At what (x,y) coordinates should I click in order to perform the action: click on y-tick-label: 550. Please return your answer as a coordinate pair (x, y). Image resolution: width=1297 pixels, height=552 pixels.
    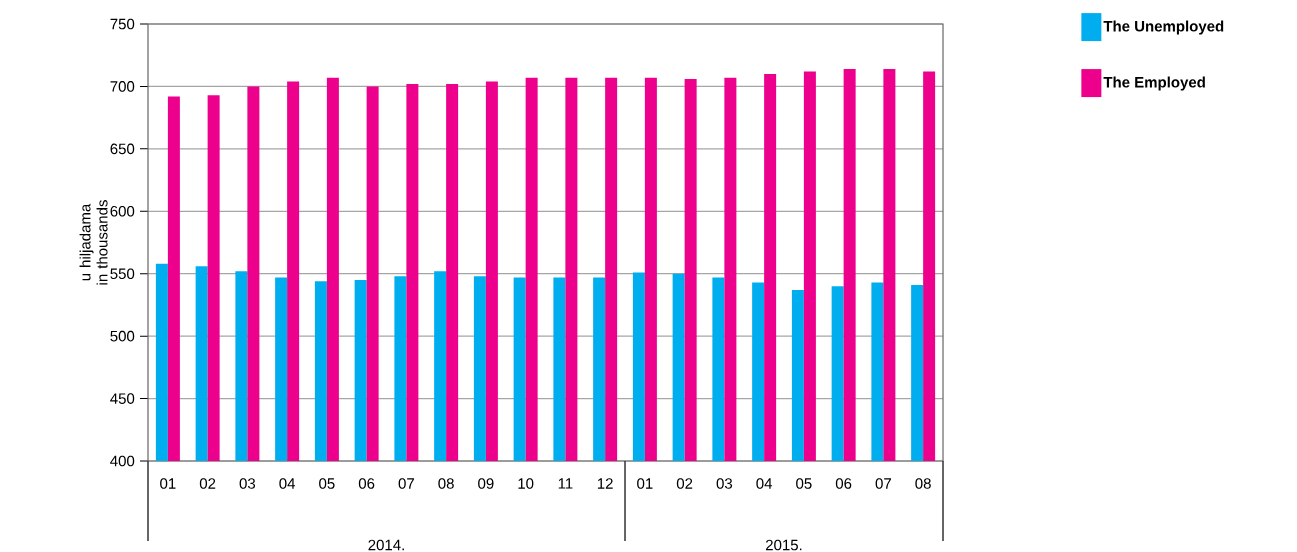
    Looking at the image, I should click on (122, 274).